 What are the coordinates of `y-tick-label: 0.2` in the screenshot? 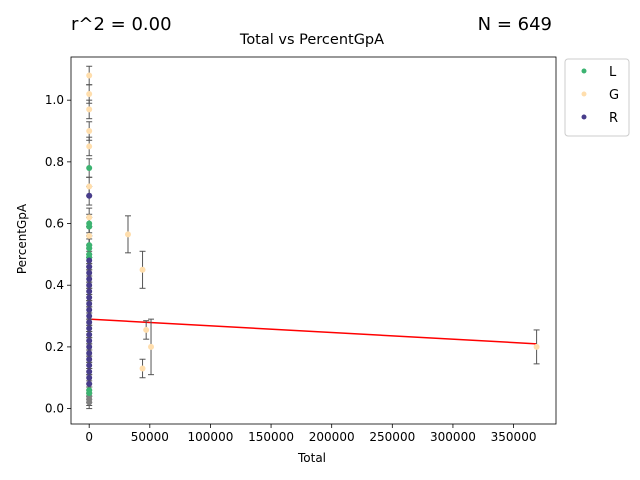 It's located at (54, 347).